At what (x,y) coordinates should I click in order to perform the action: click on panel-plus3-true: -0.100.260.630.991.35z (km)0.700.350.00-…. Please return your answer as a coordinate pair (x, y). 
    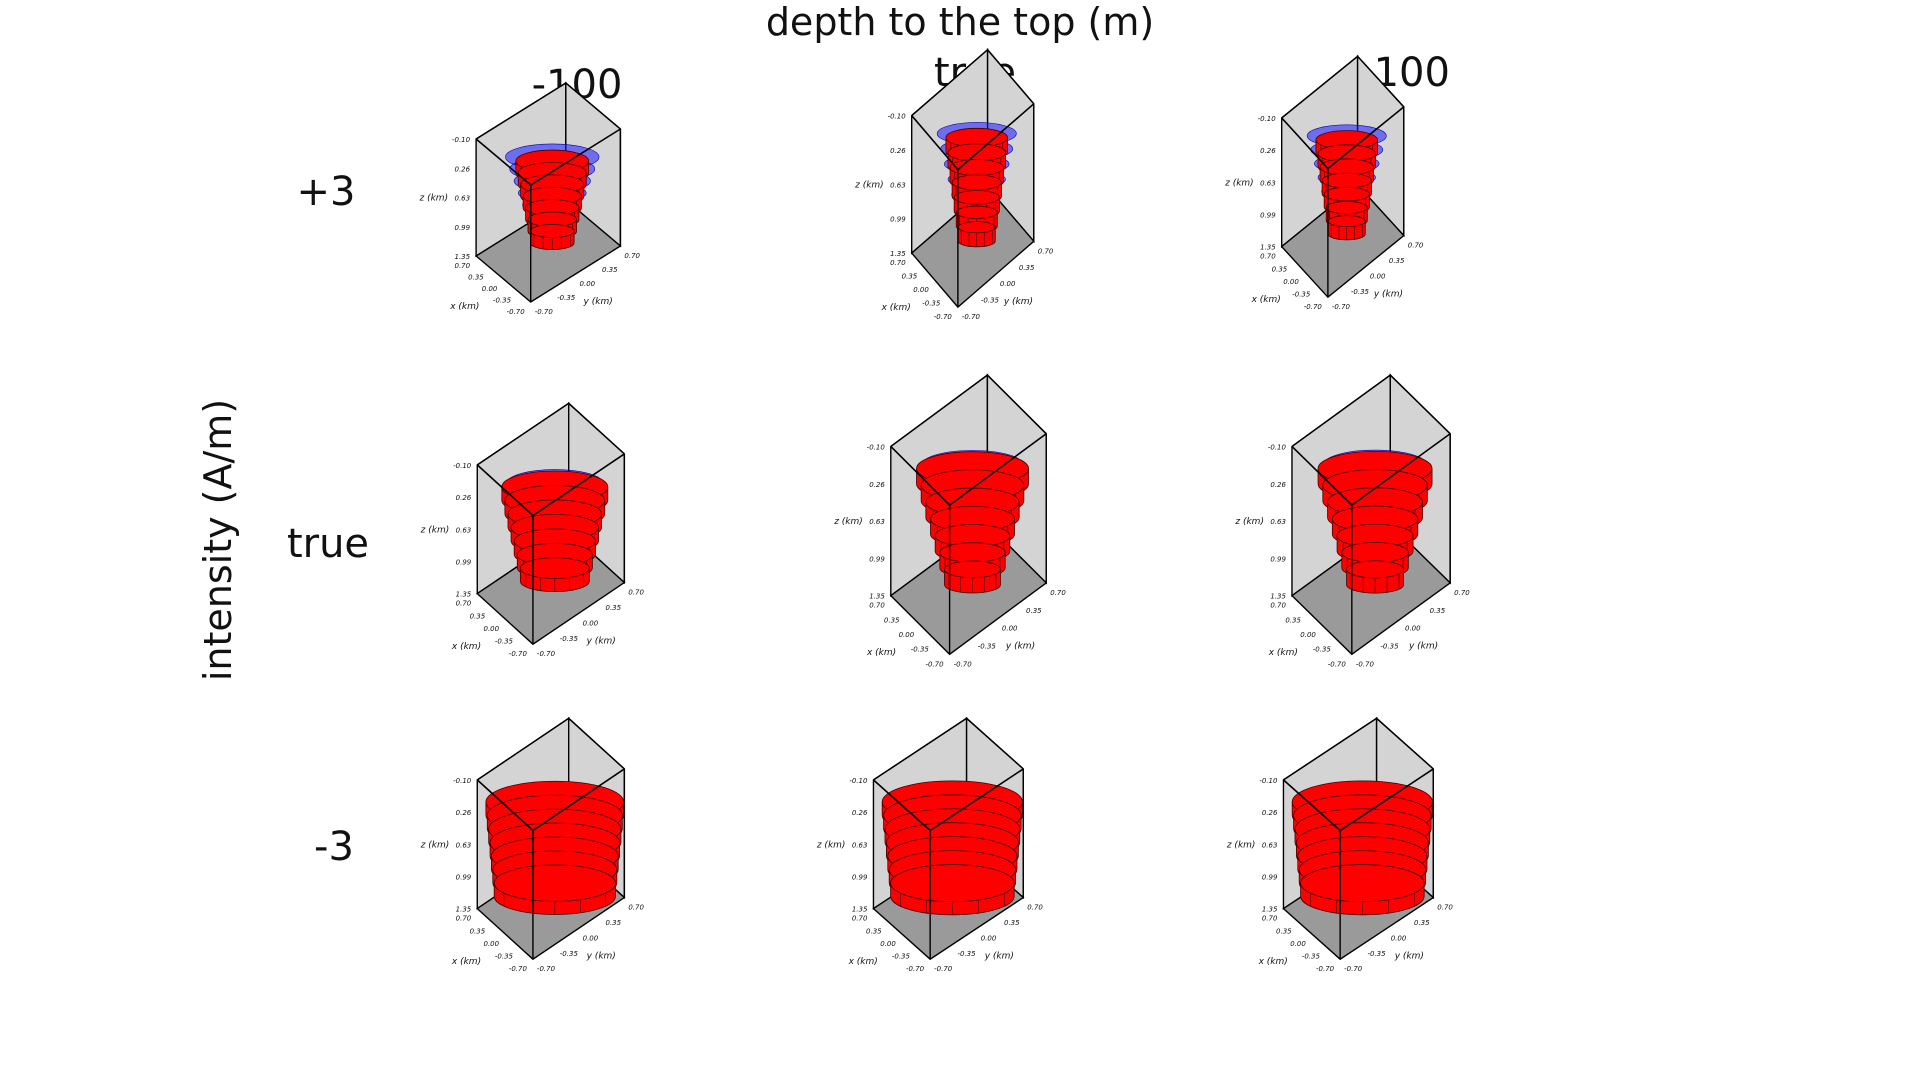
    Looking at the image, I should click on (954, 184).